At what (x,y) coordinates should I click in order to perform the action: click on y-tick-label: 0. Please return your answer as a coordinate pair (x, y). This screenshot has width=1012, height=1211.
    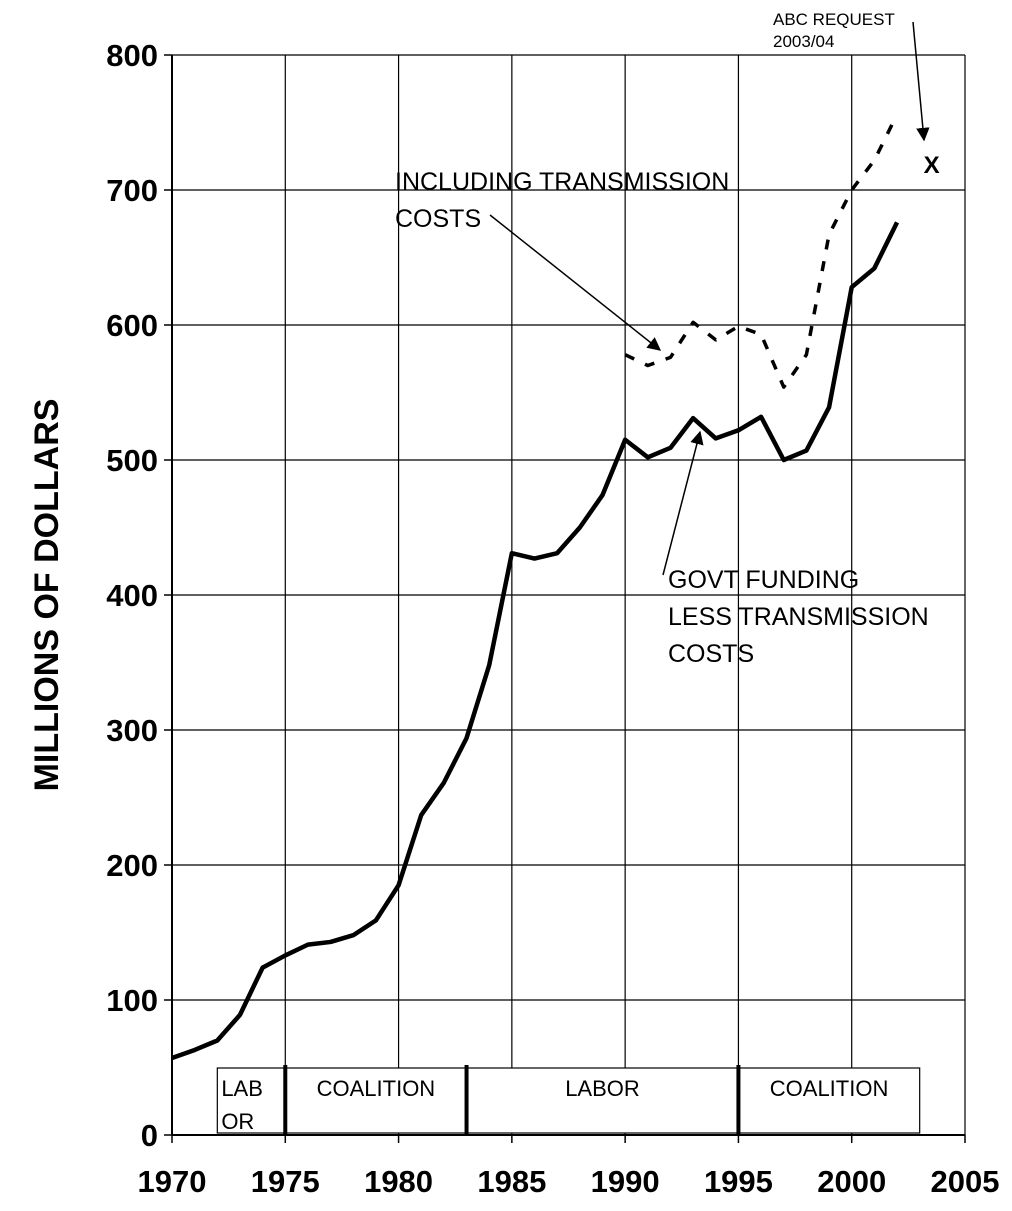
    Looking at the image, I should click on (149, 1135).